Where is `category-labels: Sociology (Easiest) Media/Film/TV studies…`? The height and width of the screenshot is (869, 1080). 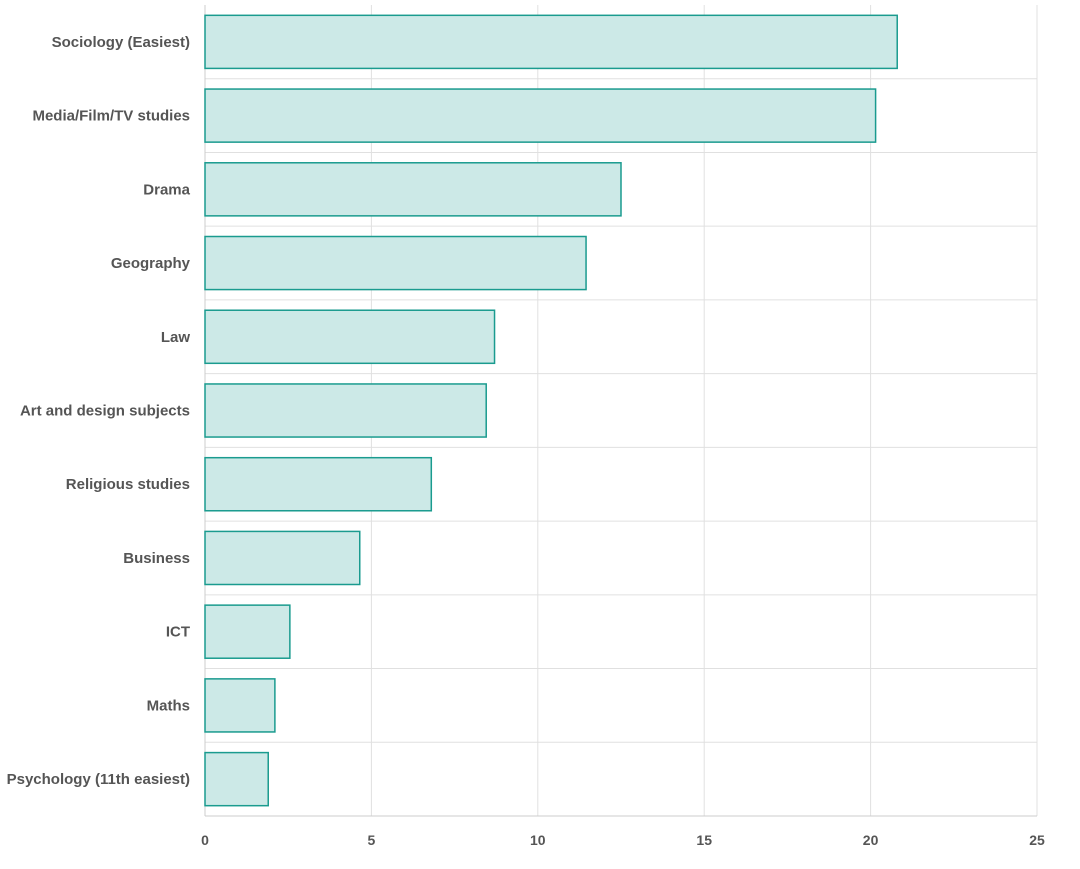
category-labels: Sociology (Easiest) Media/Film/TV studies… is located at coordinates (99, 411).